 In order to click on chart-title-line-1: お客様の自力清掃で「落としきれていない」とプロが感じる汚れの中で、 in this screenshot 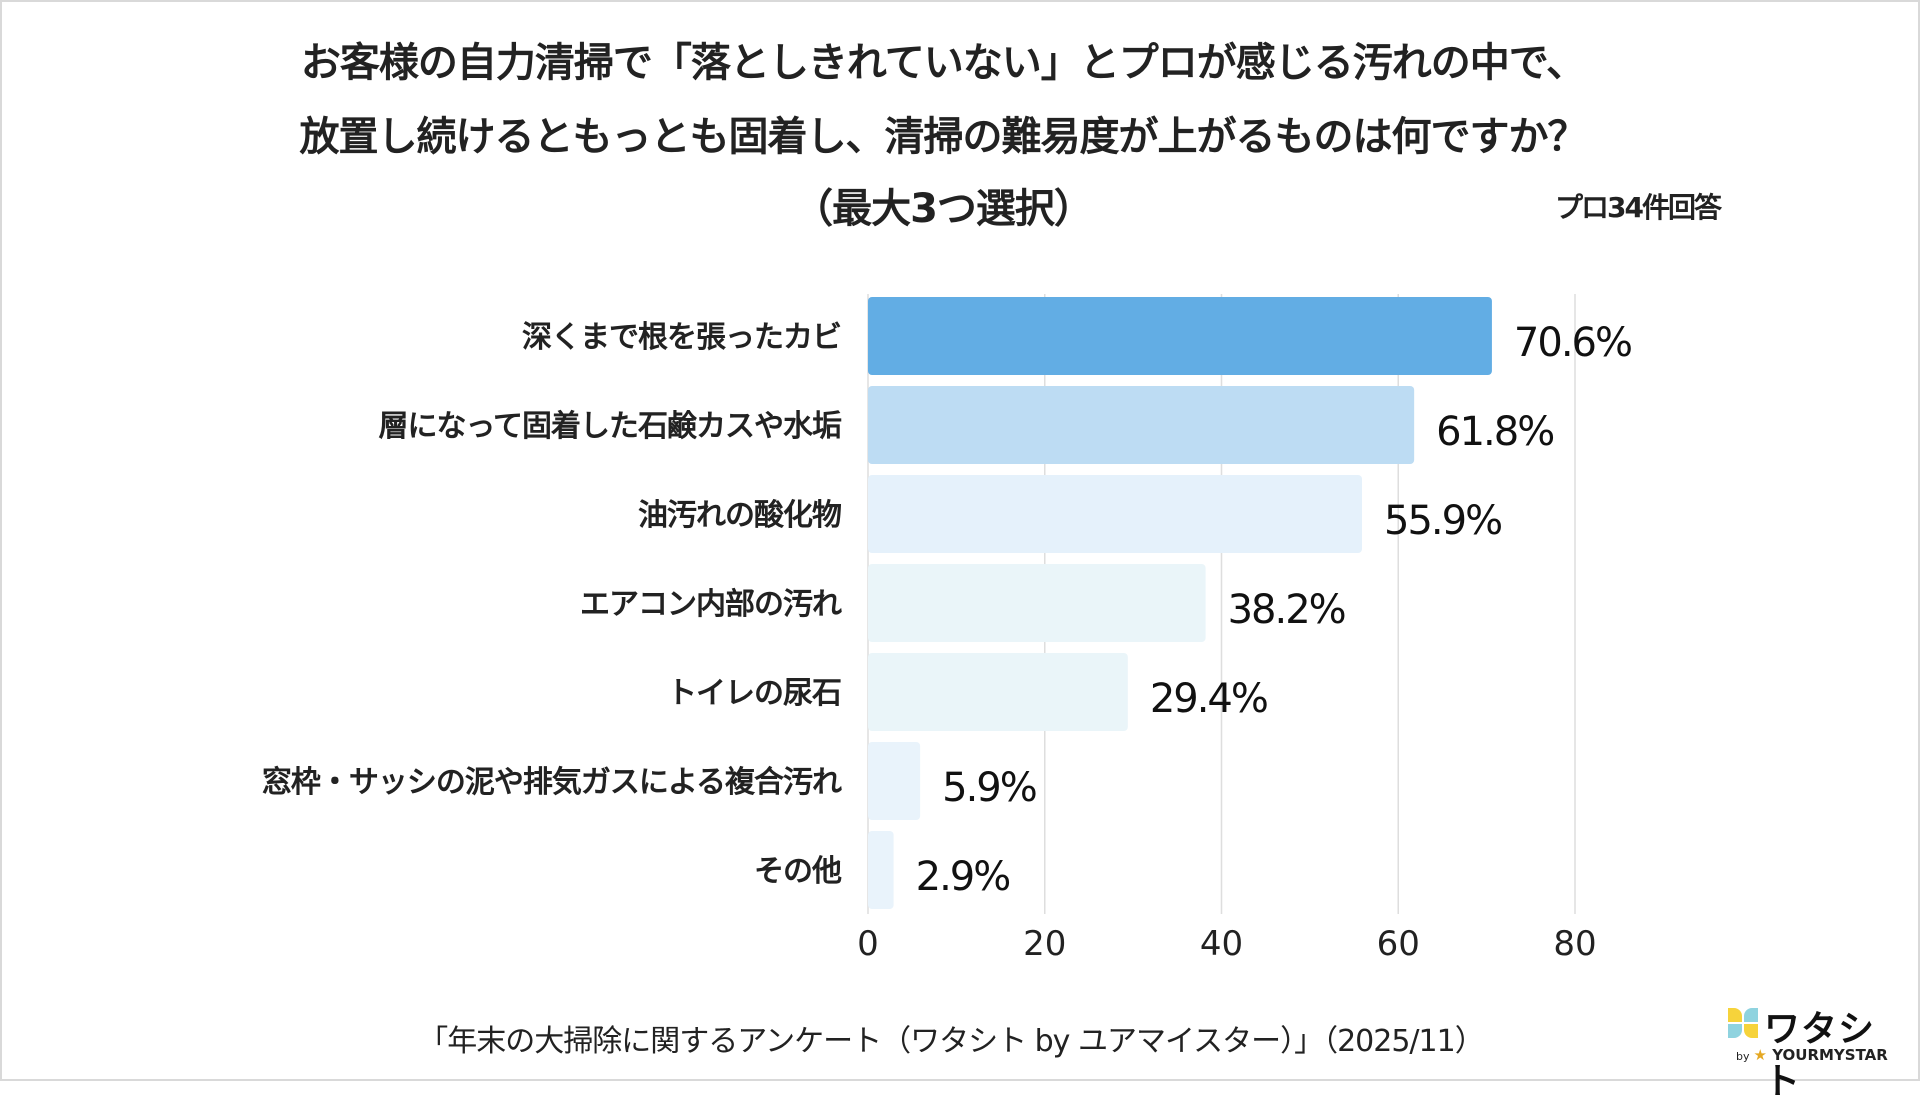, I will do `click(943, 63)`.